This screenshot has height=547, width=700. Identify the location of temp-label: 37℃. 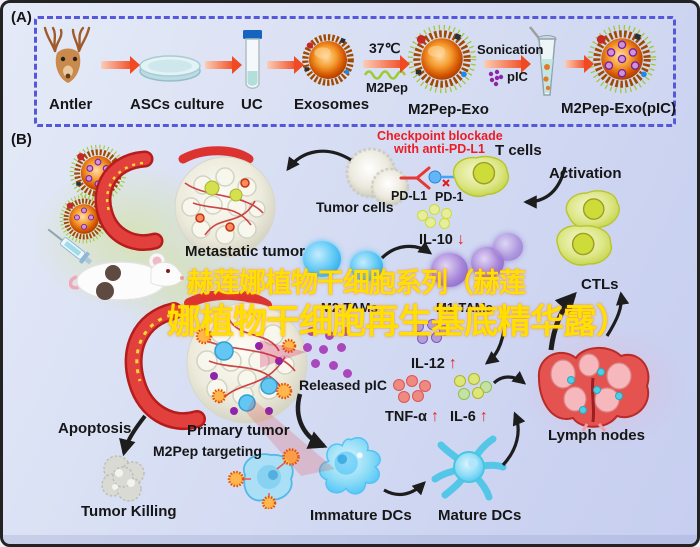
(385, 48).